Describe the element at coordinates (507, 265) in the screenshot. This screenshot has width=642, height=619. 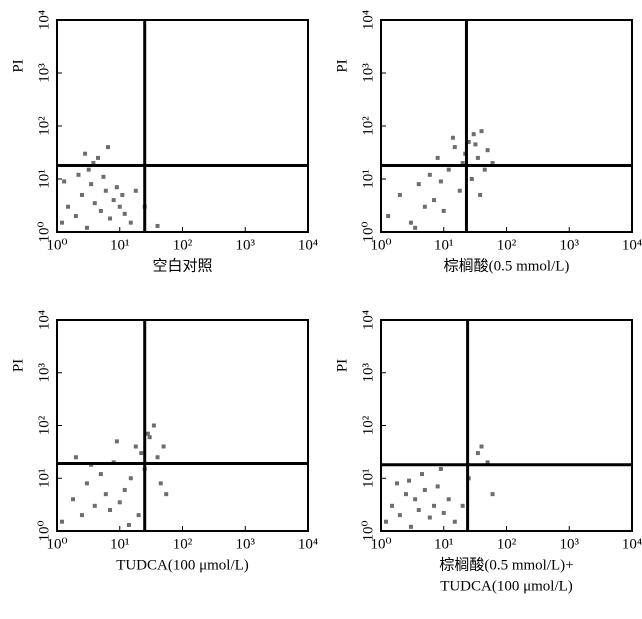
I see `x-axis-label: 棕榈酸(0.5 mmol/L)` at that location.